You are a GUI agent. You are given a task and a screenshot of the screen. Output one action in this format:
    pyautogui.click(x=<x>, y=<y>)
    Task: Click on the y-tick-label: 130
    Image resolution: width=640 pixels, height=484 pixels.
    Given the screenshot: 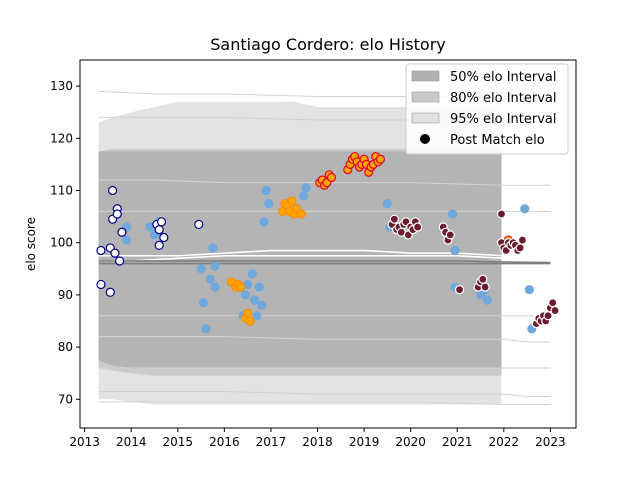 What is the action you would take?
    pyautogui.click(x=61, y=86)
    